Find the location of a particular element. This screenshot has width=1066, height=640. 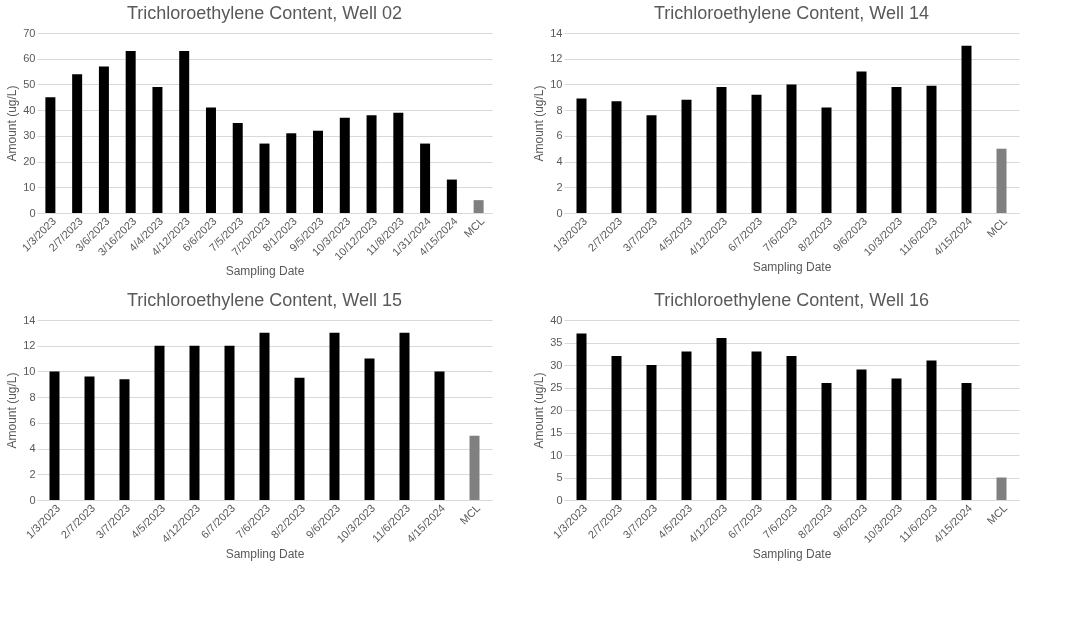

y-tick-label: 35 is located at coordinates (556, 342).